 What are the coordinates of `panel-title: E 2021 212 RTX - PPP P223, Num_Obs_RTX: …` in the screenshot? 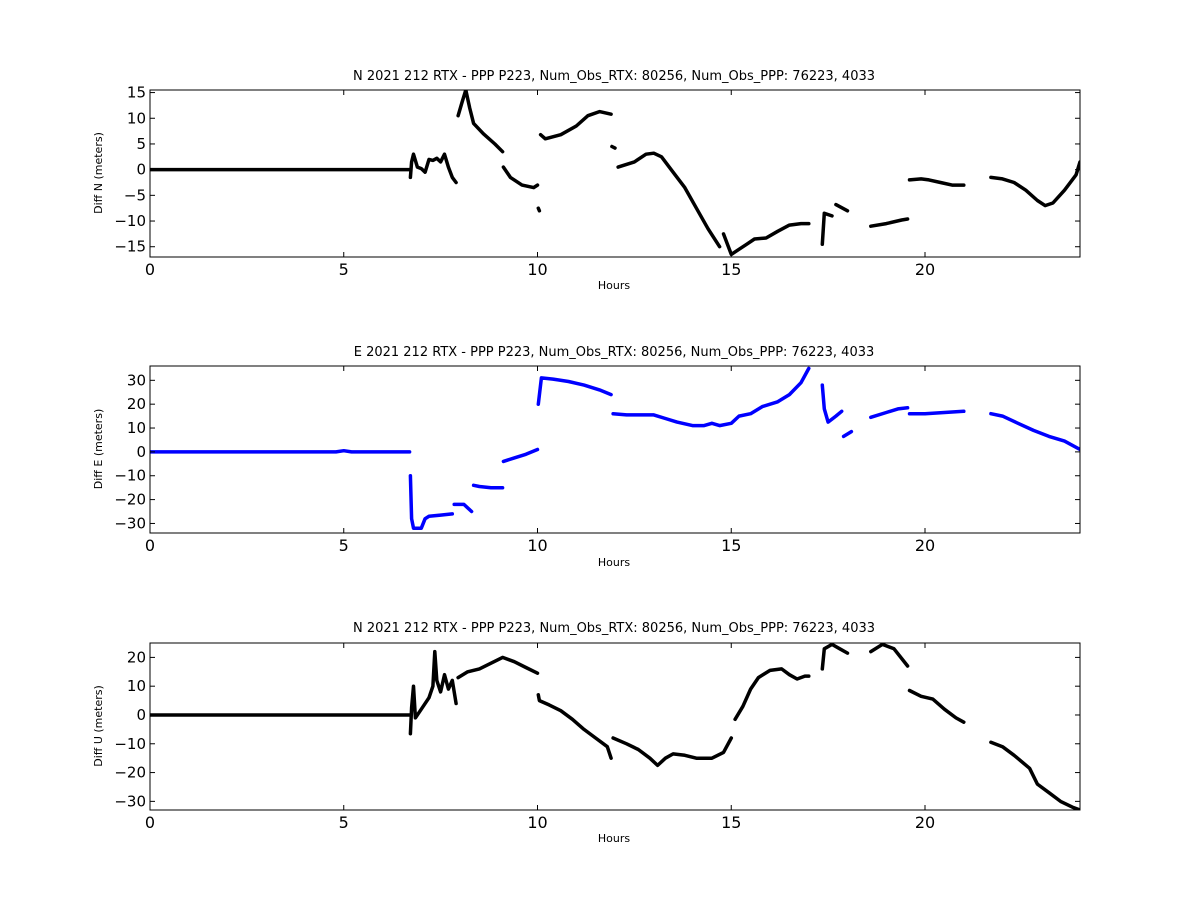 It's located at (614, 352).